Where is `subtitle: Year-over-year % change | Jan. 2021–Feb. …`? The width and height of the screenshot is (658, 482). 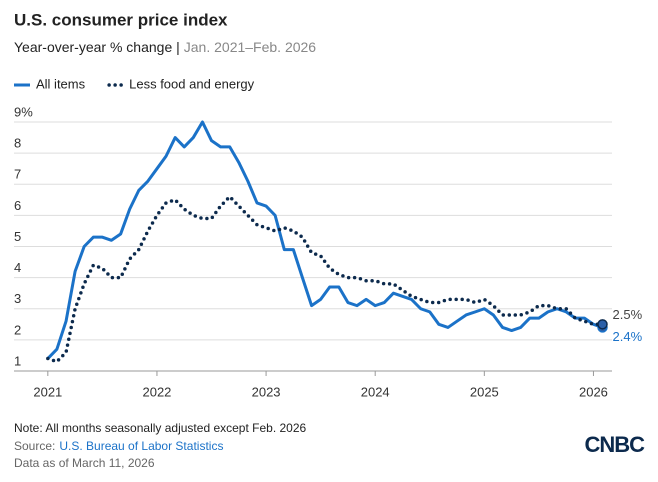 subtitle: Year-over-year % change | Jan. 2021–Feb. … is located at coordinates (165, 47).